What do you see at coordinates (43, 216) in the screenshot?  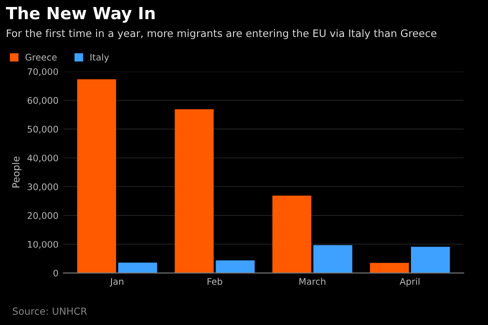 I see `y-tick-label: 20,000` at bounding box center [43, 216].